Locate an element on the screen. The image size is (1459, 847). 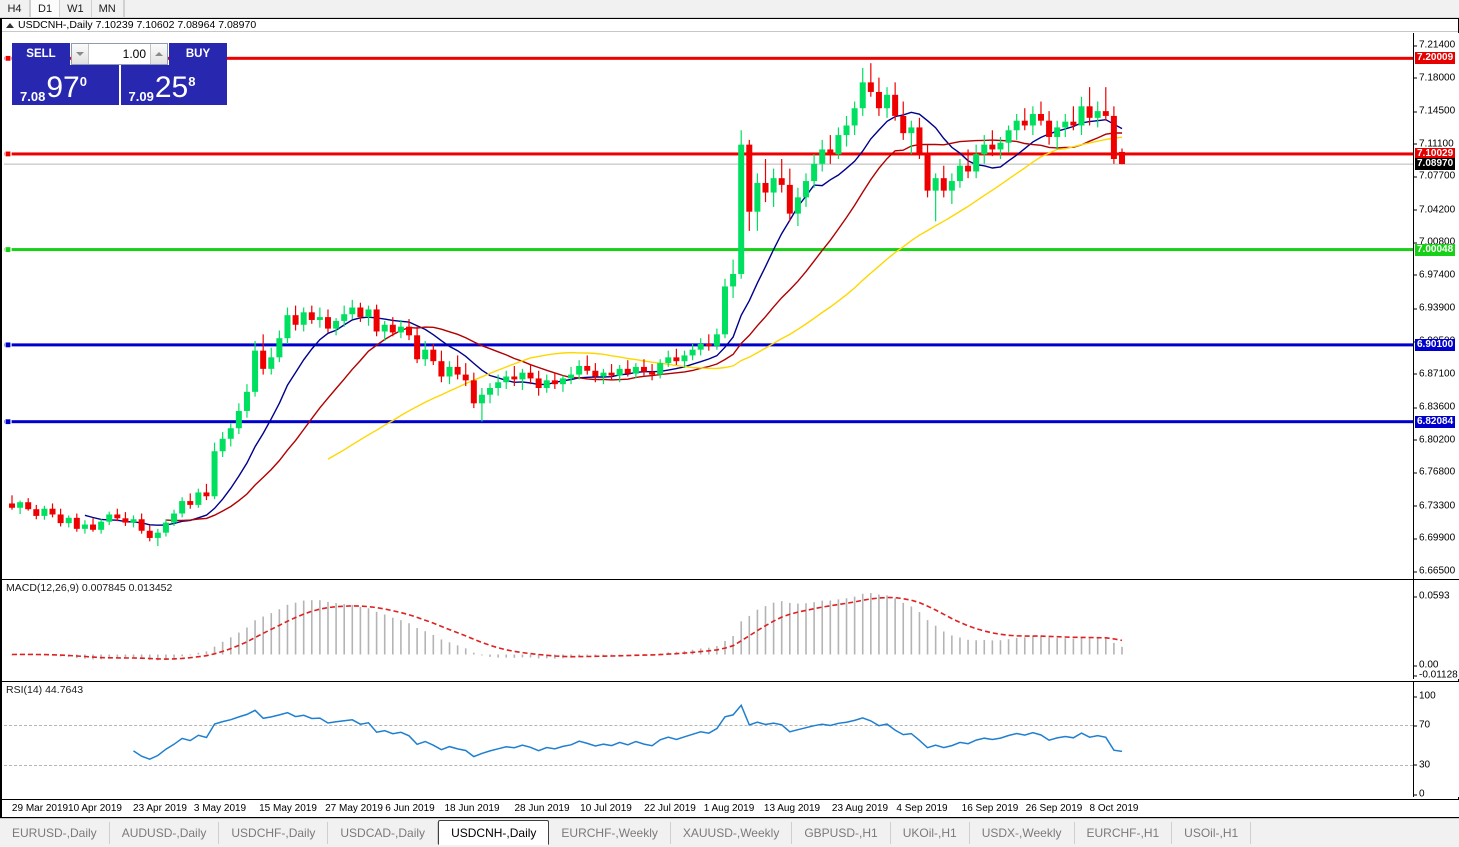
symbol-tab-eurchf--weekly: EURCHF-,Weekly is located at coordinates (610, 833).